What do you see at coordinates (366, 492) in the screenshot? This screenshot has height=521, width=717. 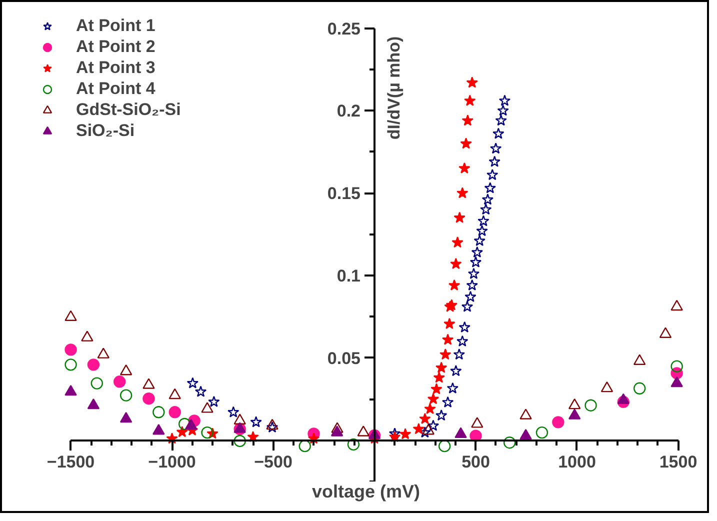 I see `x-axis-title: voltage (mV)` at bounding box center [366, 492].